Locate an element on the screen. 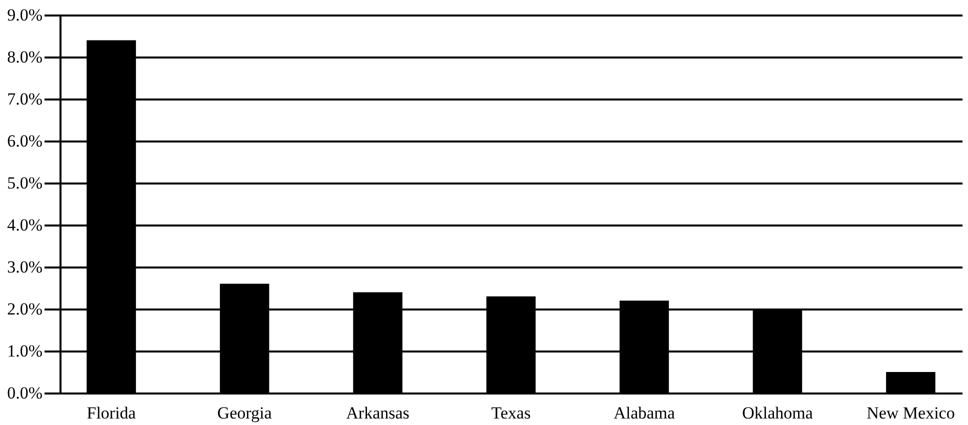 The width and height of the screenshot is (968, 425). y-tick-label: 1.0% is located at coordinates (24, 351).